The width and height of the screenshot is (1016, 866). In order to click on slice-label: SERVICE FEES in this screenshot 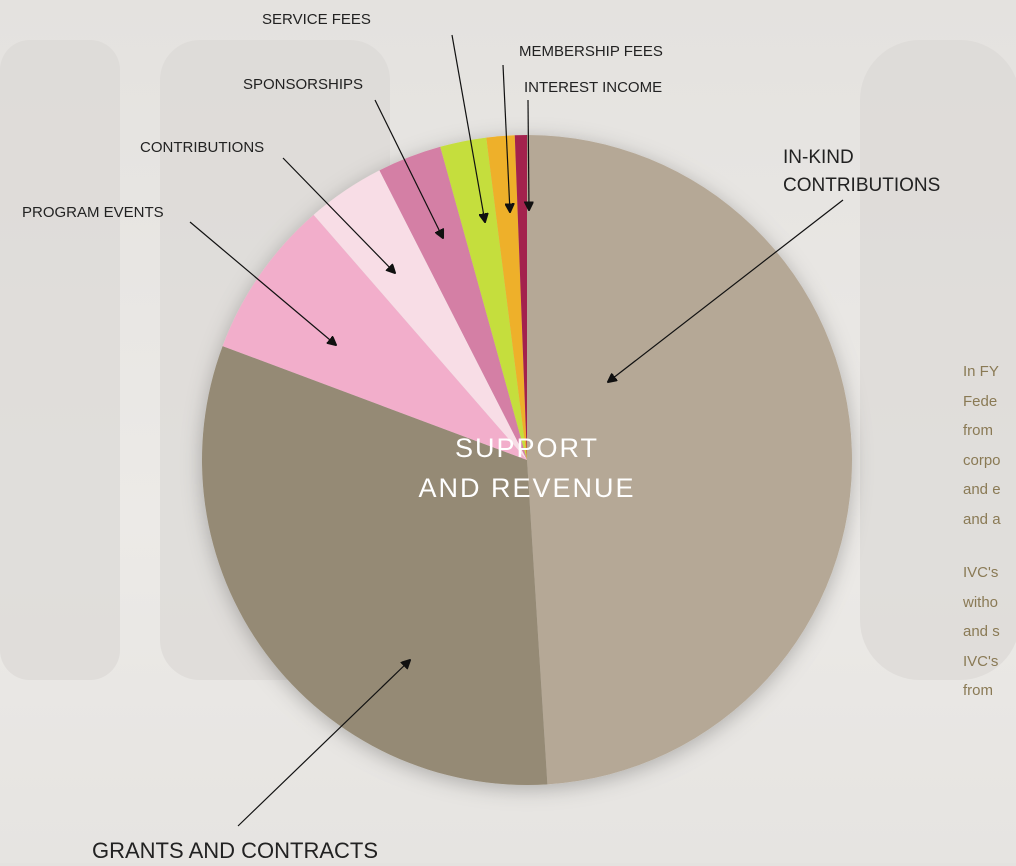, I will do `click(316, 19)`.